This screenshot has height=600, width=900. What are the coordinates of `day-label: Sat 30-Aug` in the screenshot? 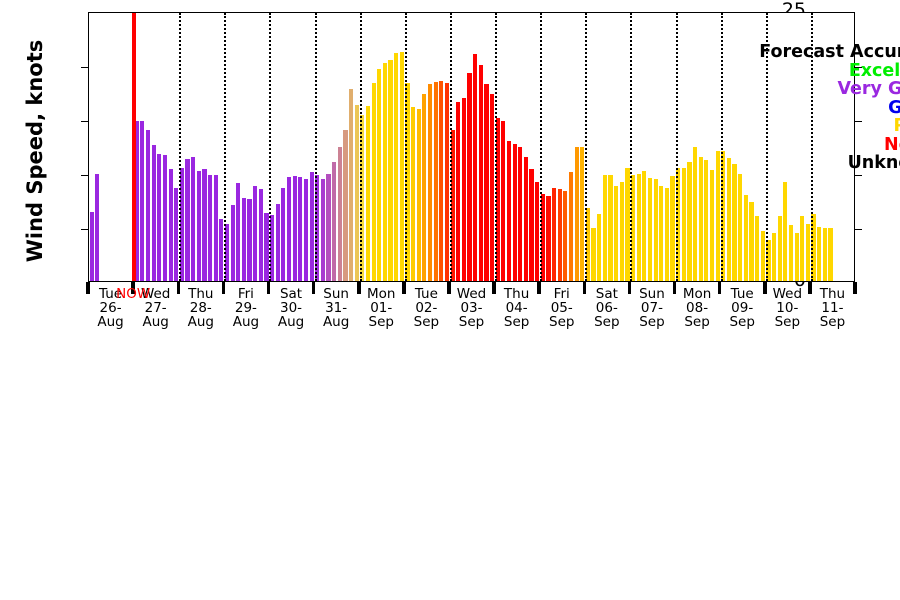 It's located at (290, 308).